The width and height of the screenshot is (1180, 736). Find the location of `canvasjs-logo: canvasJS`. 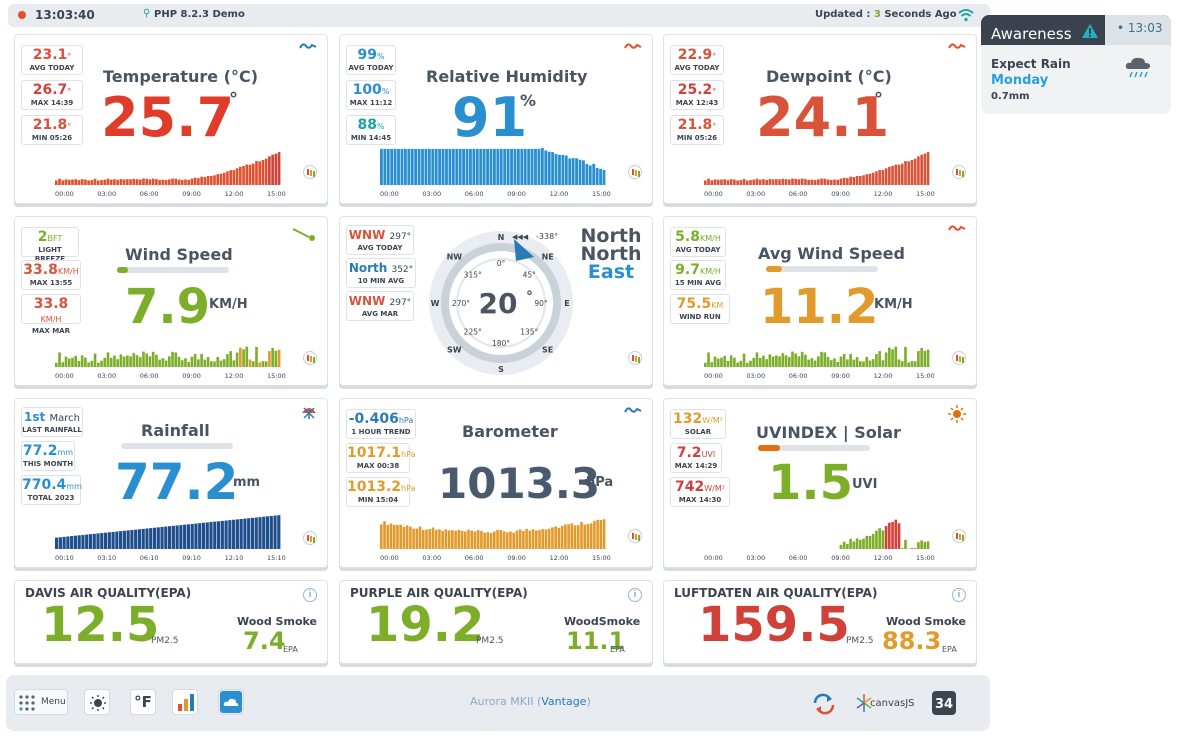

canvasjs-logo: canvasJS is located at coordinates (886, 704).